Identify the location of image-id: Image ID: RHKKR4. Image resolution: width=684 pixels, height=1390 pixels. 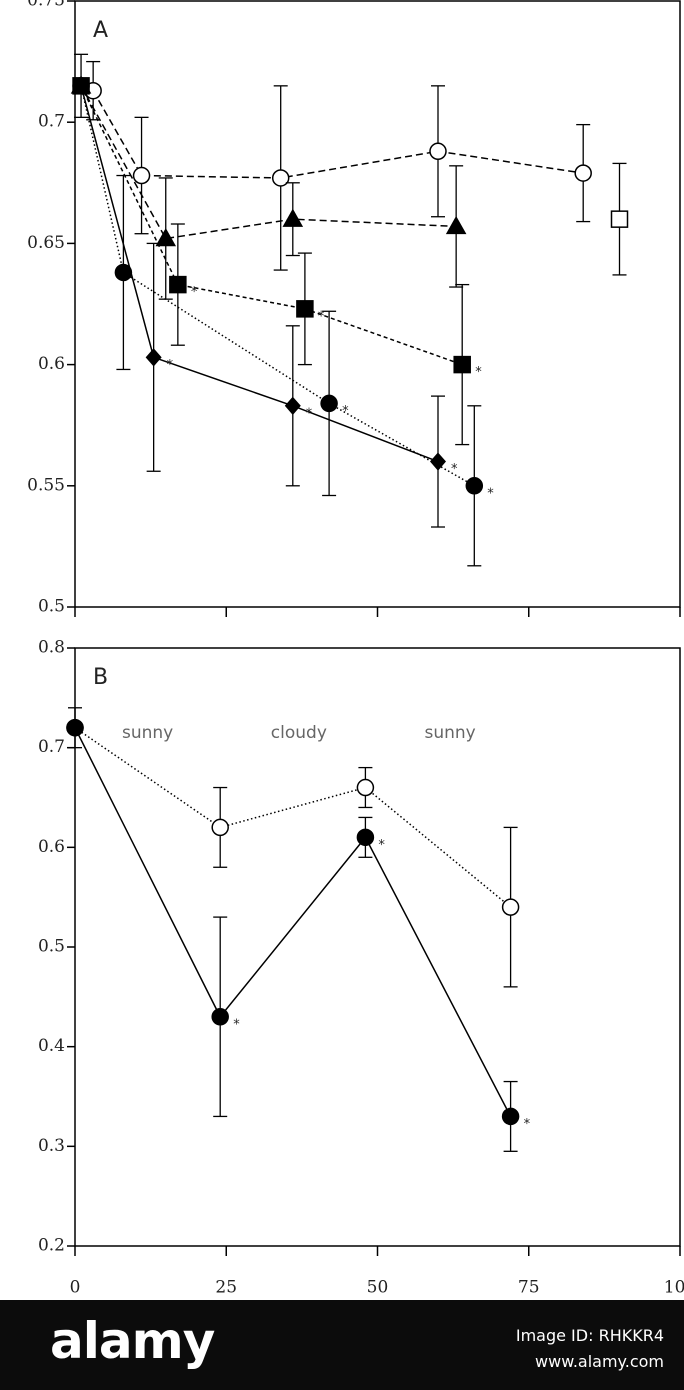
(589, 1335).